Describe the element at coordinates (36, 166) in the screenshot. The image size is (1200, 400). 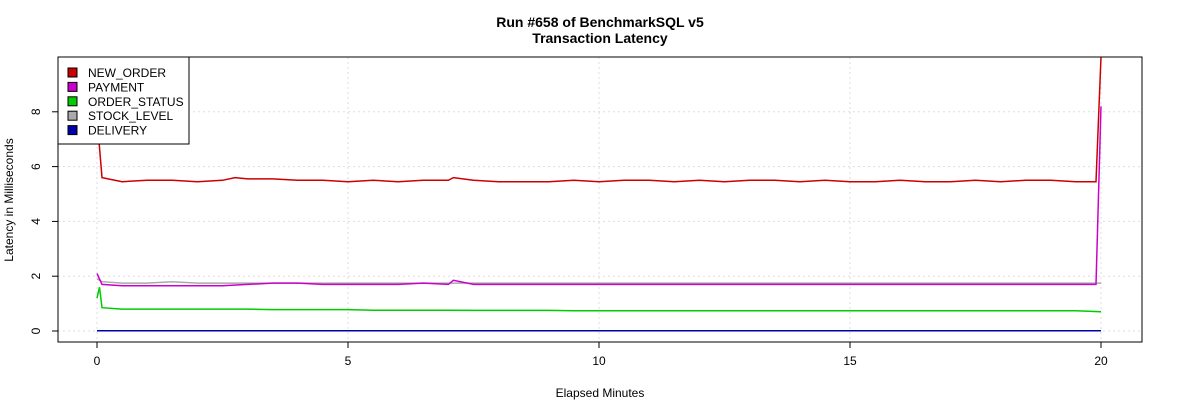
I see `y-tick-label: 6` at that location.